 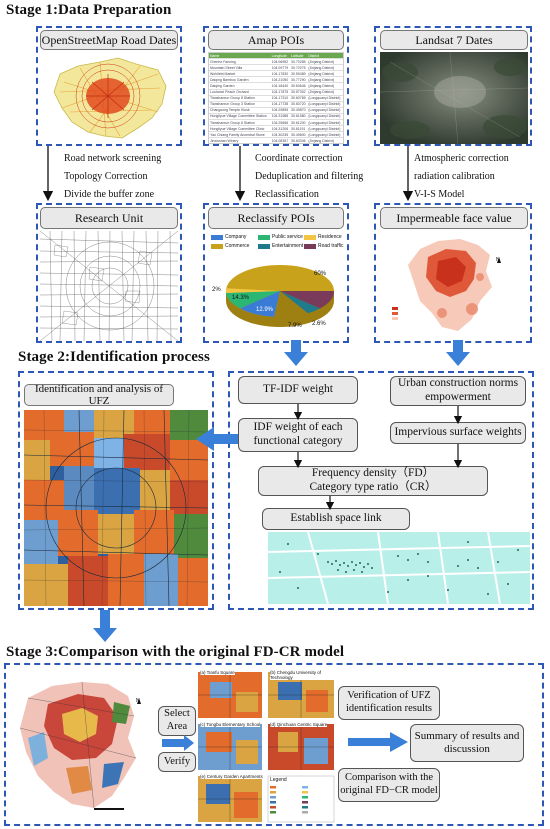 What do you see at coordinates (288, 246) in the screenshot?
I see `legend-entertainment-label: Entertainment` at bounding box center [288, 246].